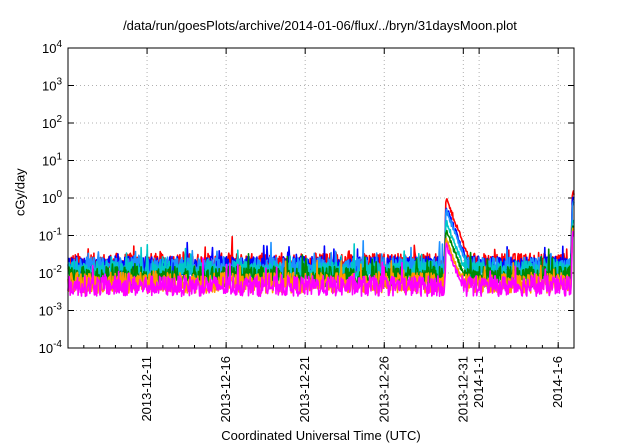  Describe the element at coordinates (52, 85) in the screenshot. I see `y-tick-label: 10³` at that location.